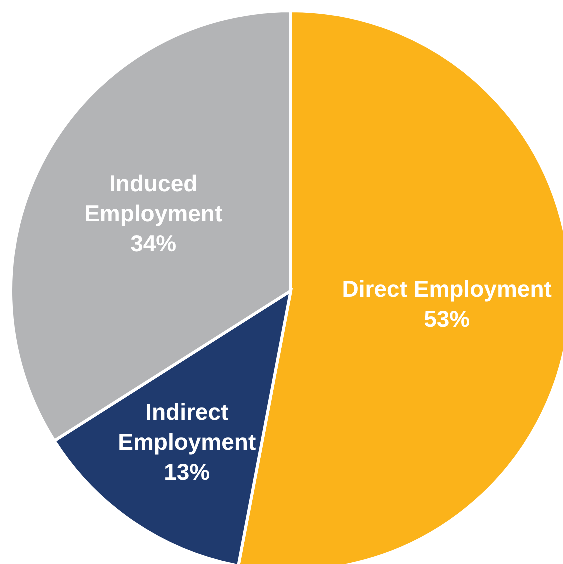  Describe the element at coordinates (153, 243) in the screenshot. I see `data-label: 34%` at that location.